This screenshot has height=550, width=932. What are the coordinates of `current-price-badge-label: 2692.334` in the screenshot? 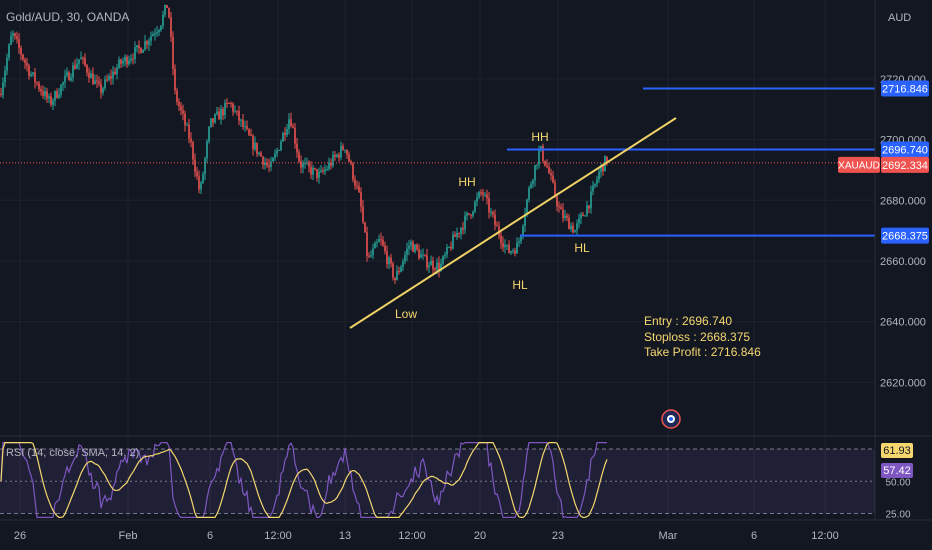 It's located at (905, 166).